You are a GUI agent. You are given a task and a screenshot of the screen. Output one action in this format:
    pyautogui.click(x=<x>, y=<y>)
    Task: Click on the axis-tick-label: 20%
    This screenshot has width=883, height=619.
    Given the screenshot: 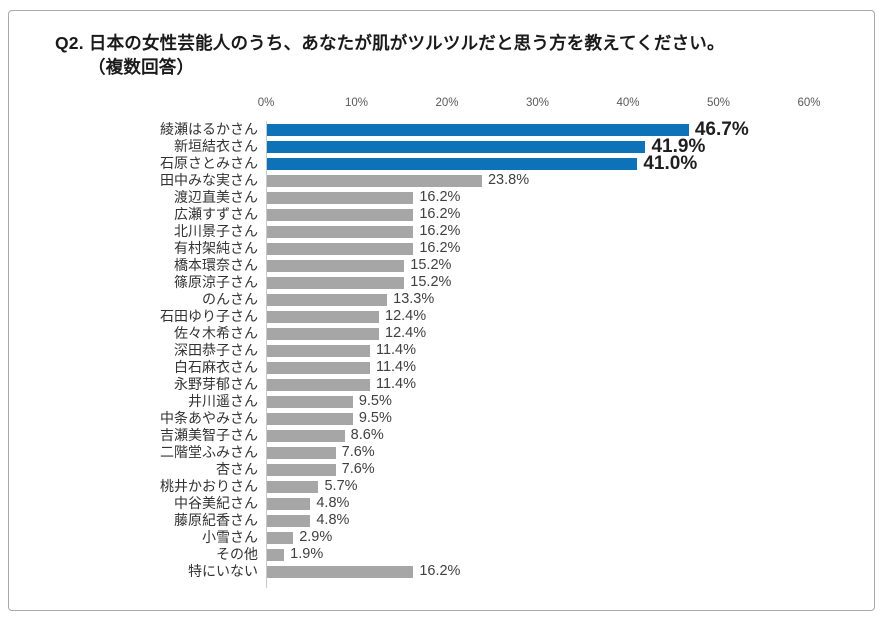 What is the action you would take?
    pyautogui.click(x=447, y=103)
    